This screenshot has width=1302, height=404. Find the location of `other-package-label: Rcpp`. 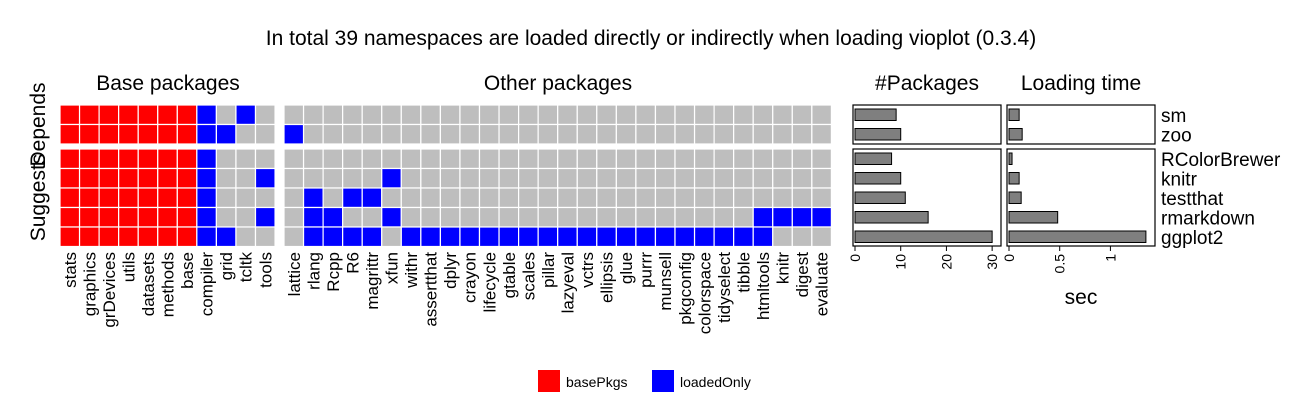

other-package-label: Rcpp is located at coordinates (333, 272).